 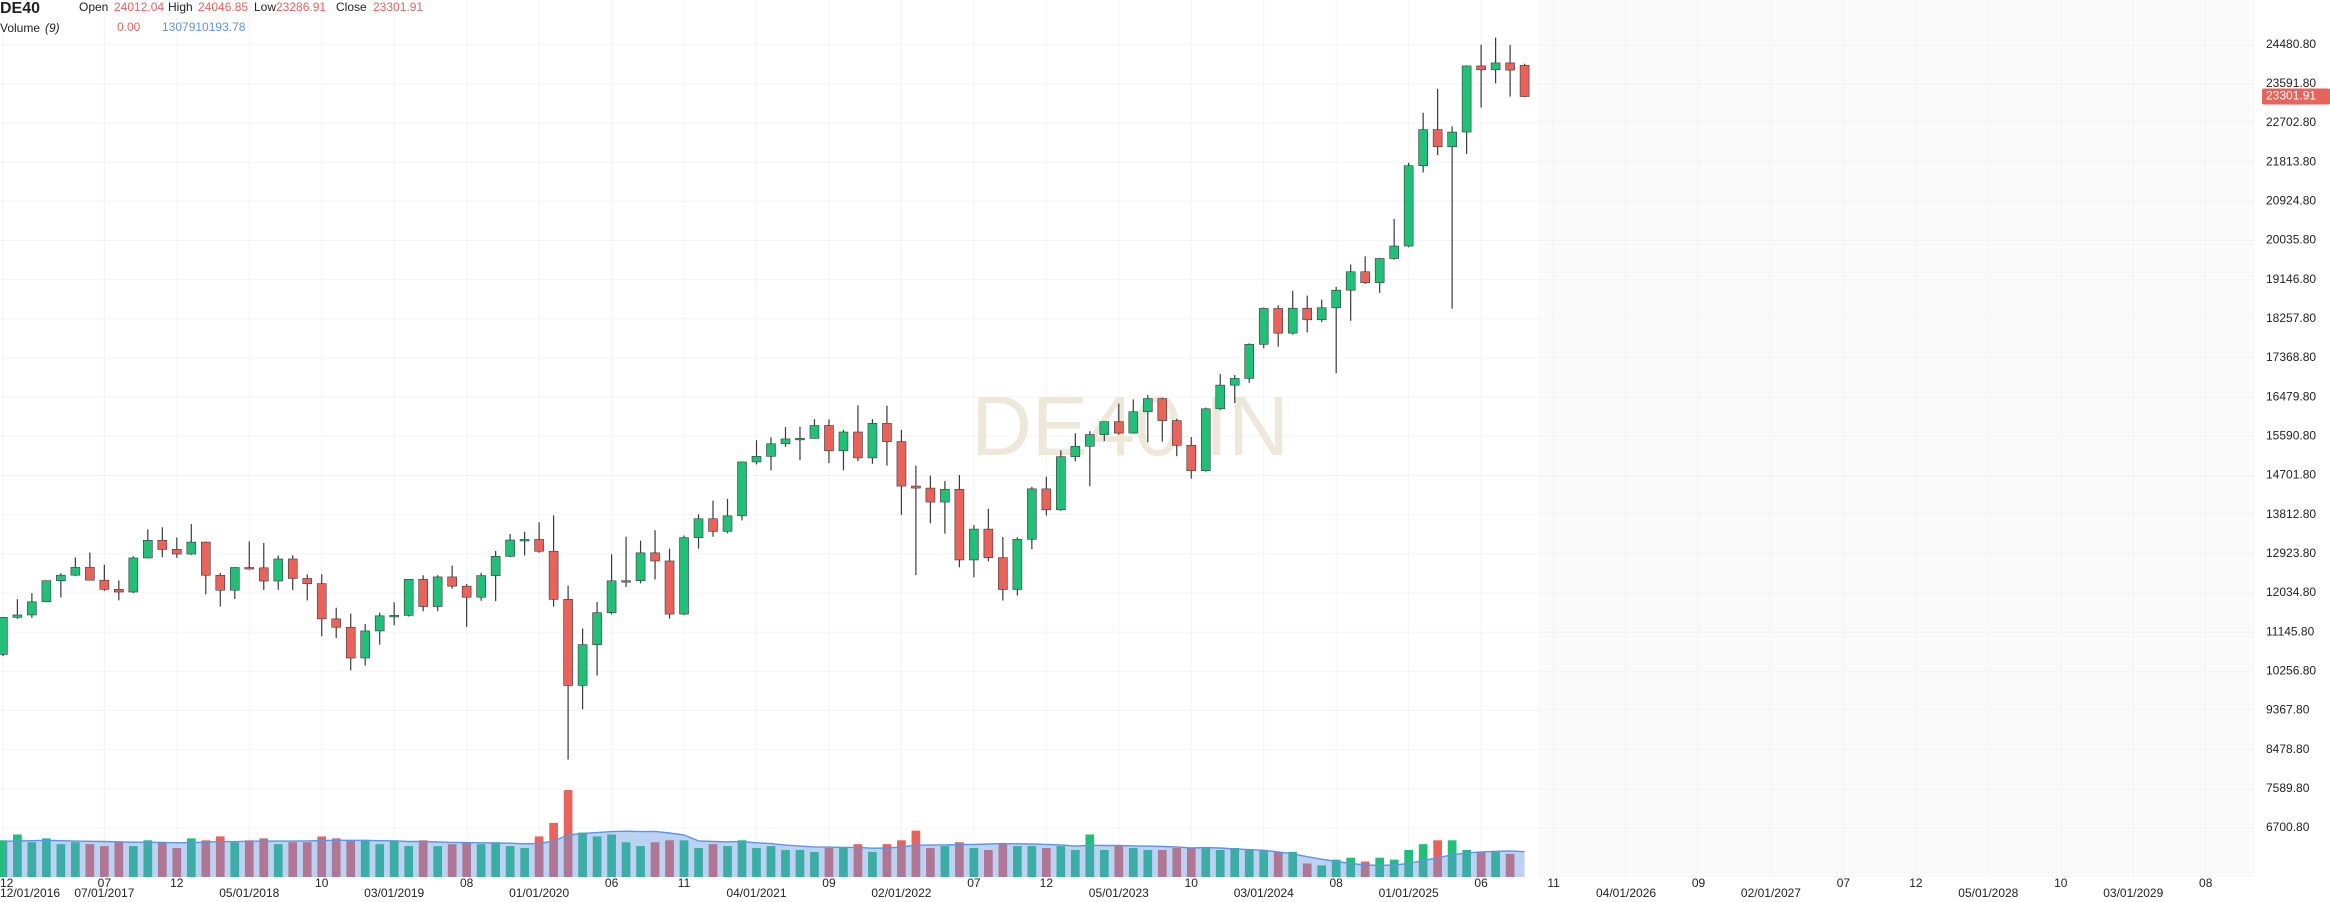 I want to click on volume-ma-area, so click(x=763, y=854).